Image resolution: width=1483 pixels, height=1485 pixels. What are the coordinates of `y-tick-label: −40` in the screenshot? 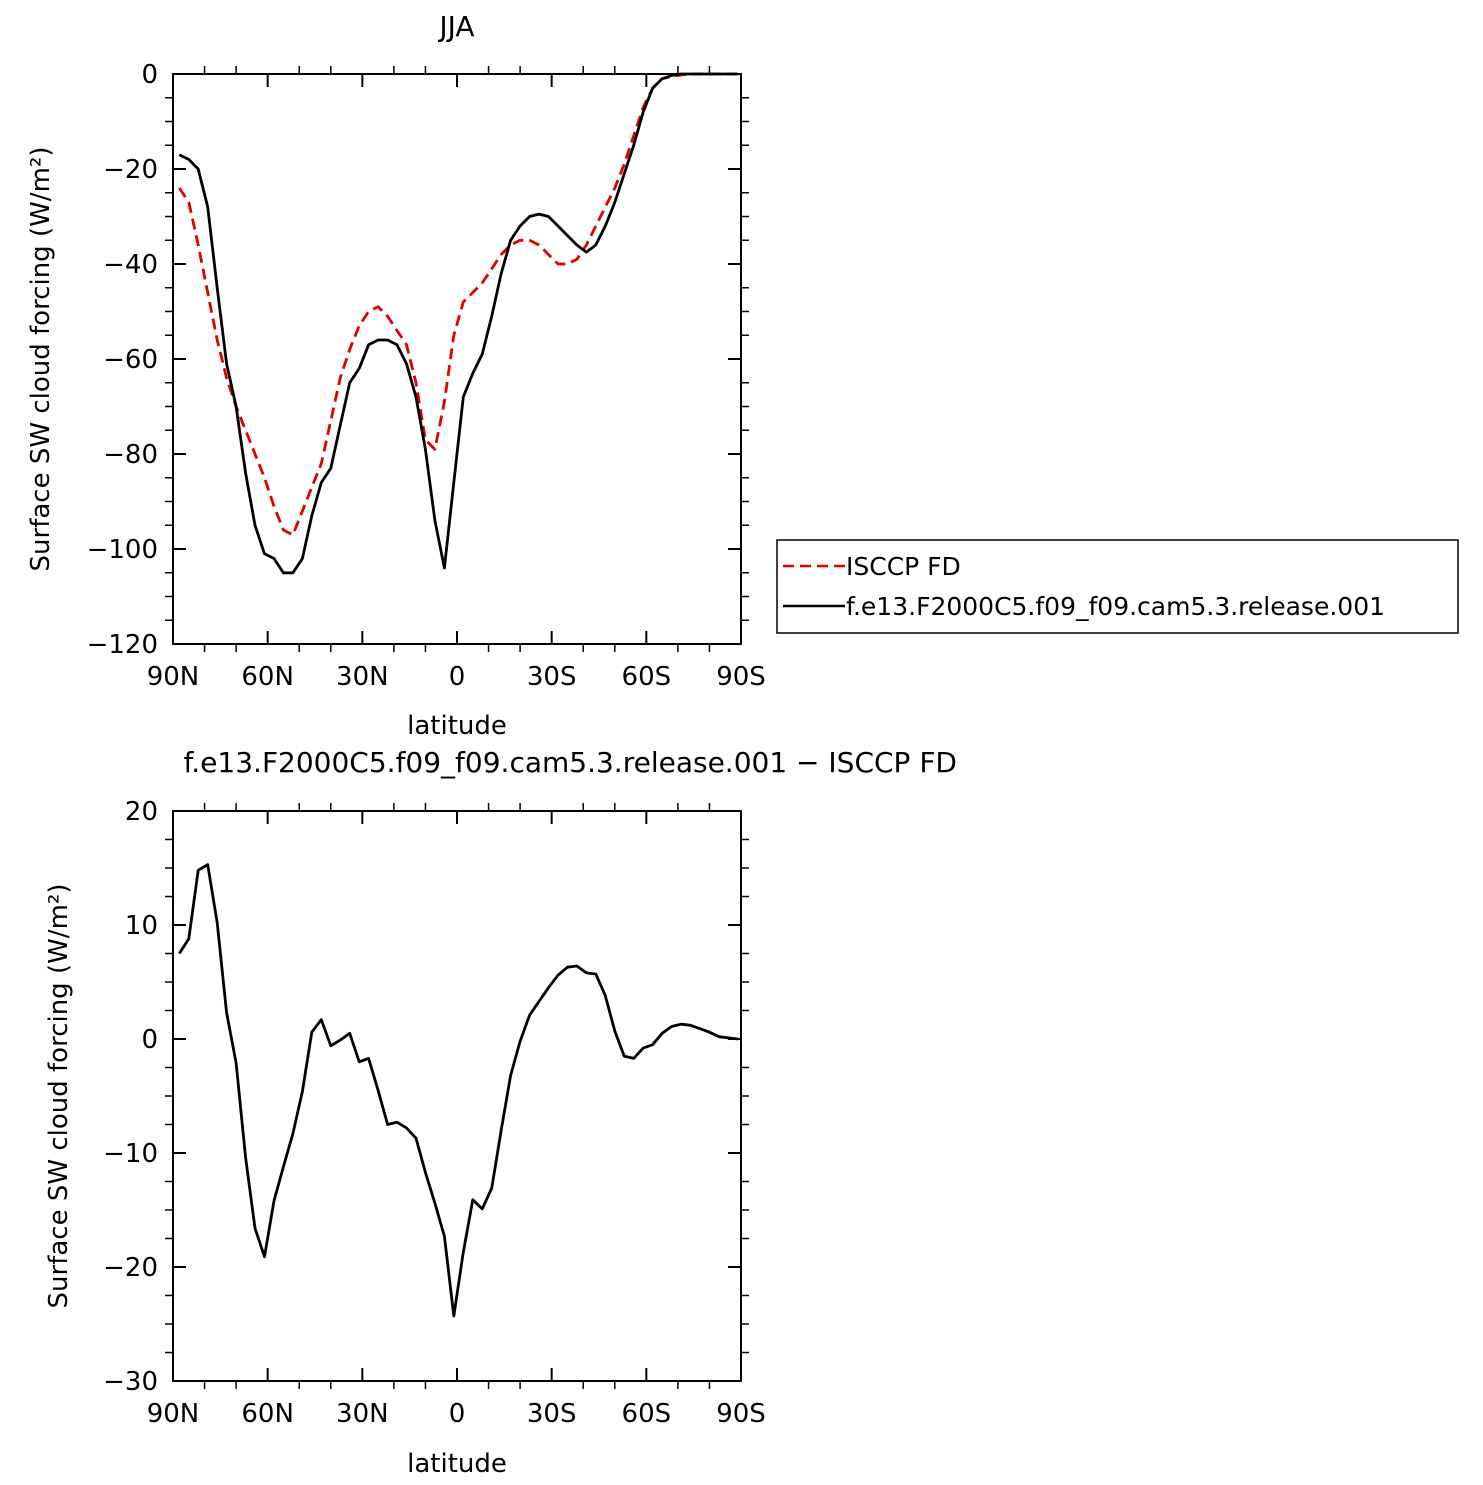 It's located at (130, 265).